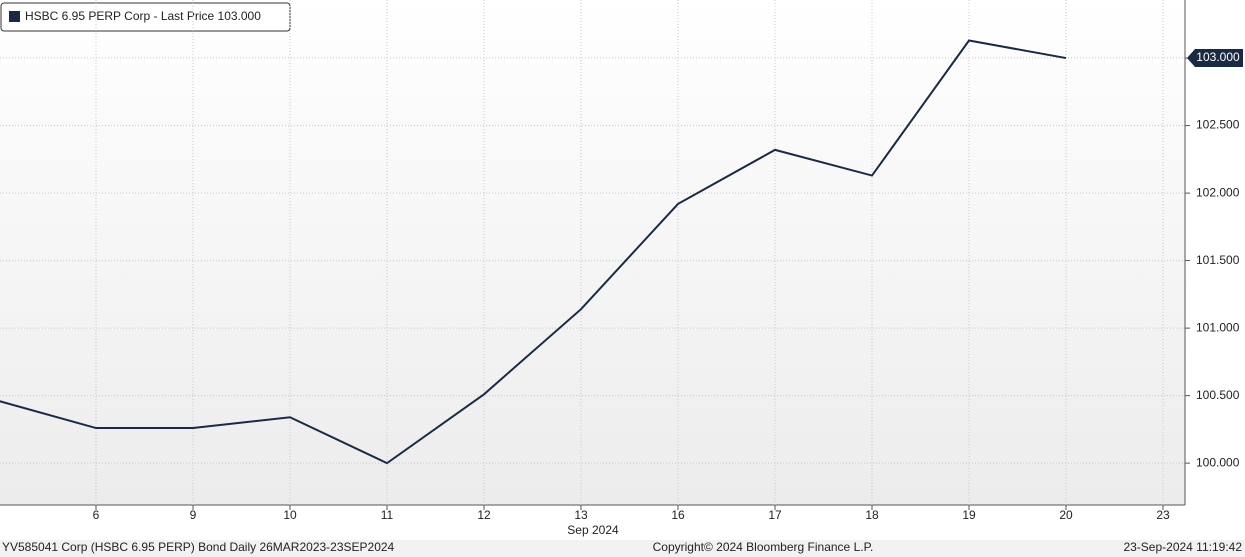 The height and width of the screenshot is (557, 1245). What do you see at coordinates (14, 16) in the screenshot?
I see `legend-swatch` at bounding box center [14, 16].